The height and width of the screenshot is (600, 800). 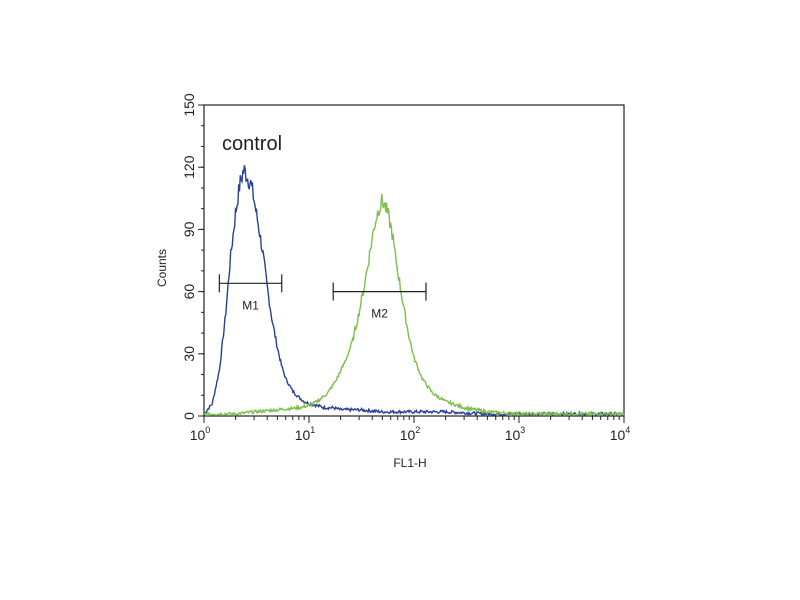 What do you see at coordinates (250, 305) in the screenshot?
I see `marker-label: M1` at bounding box center [250, 305].